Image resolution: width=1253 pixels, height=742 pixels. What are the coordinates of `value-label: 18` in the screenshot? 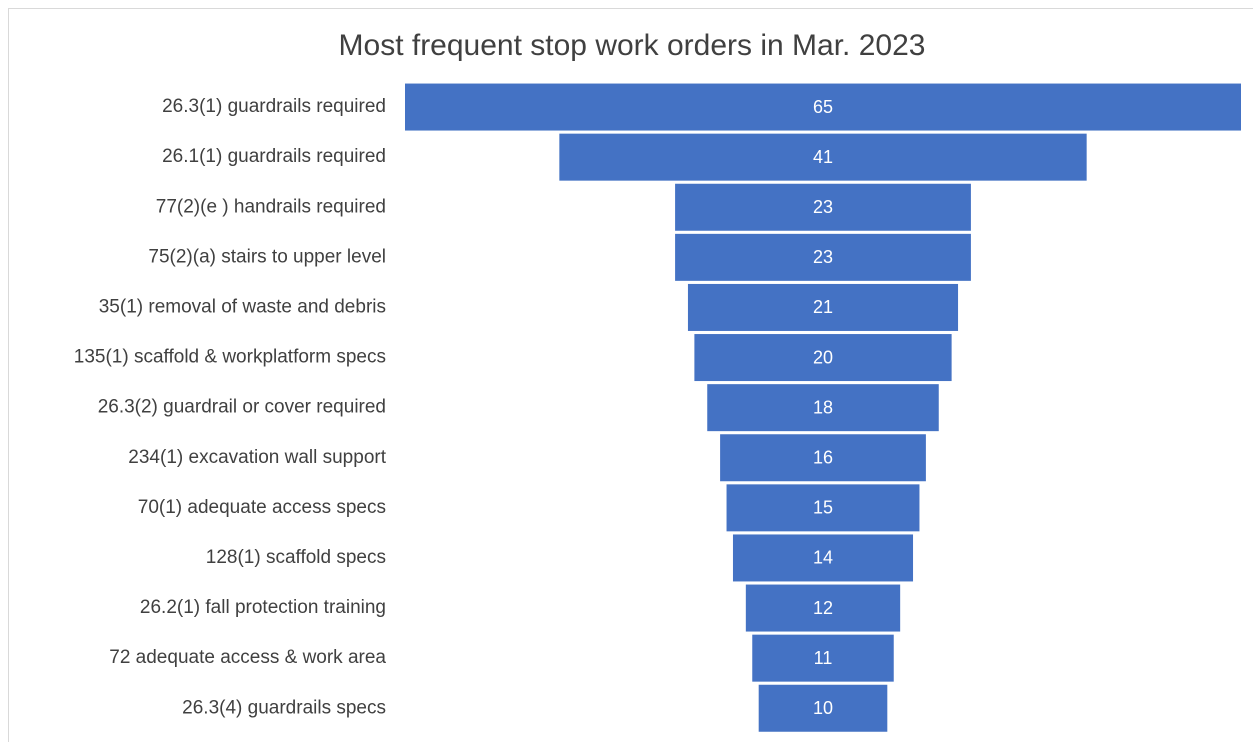 It's located at (823, 407).